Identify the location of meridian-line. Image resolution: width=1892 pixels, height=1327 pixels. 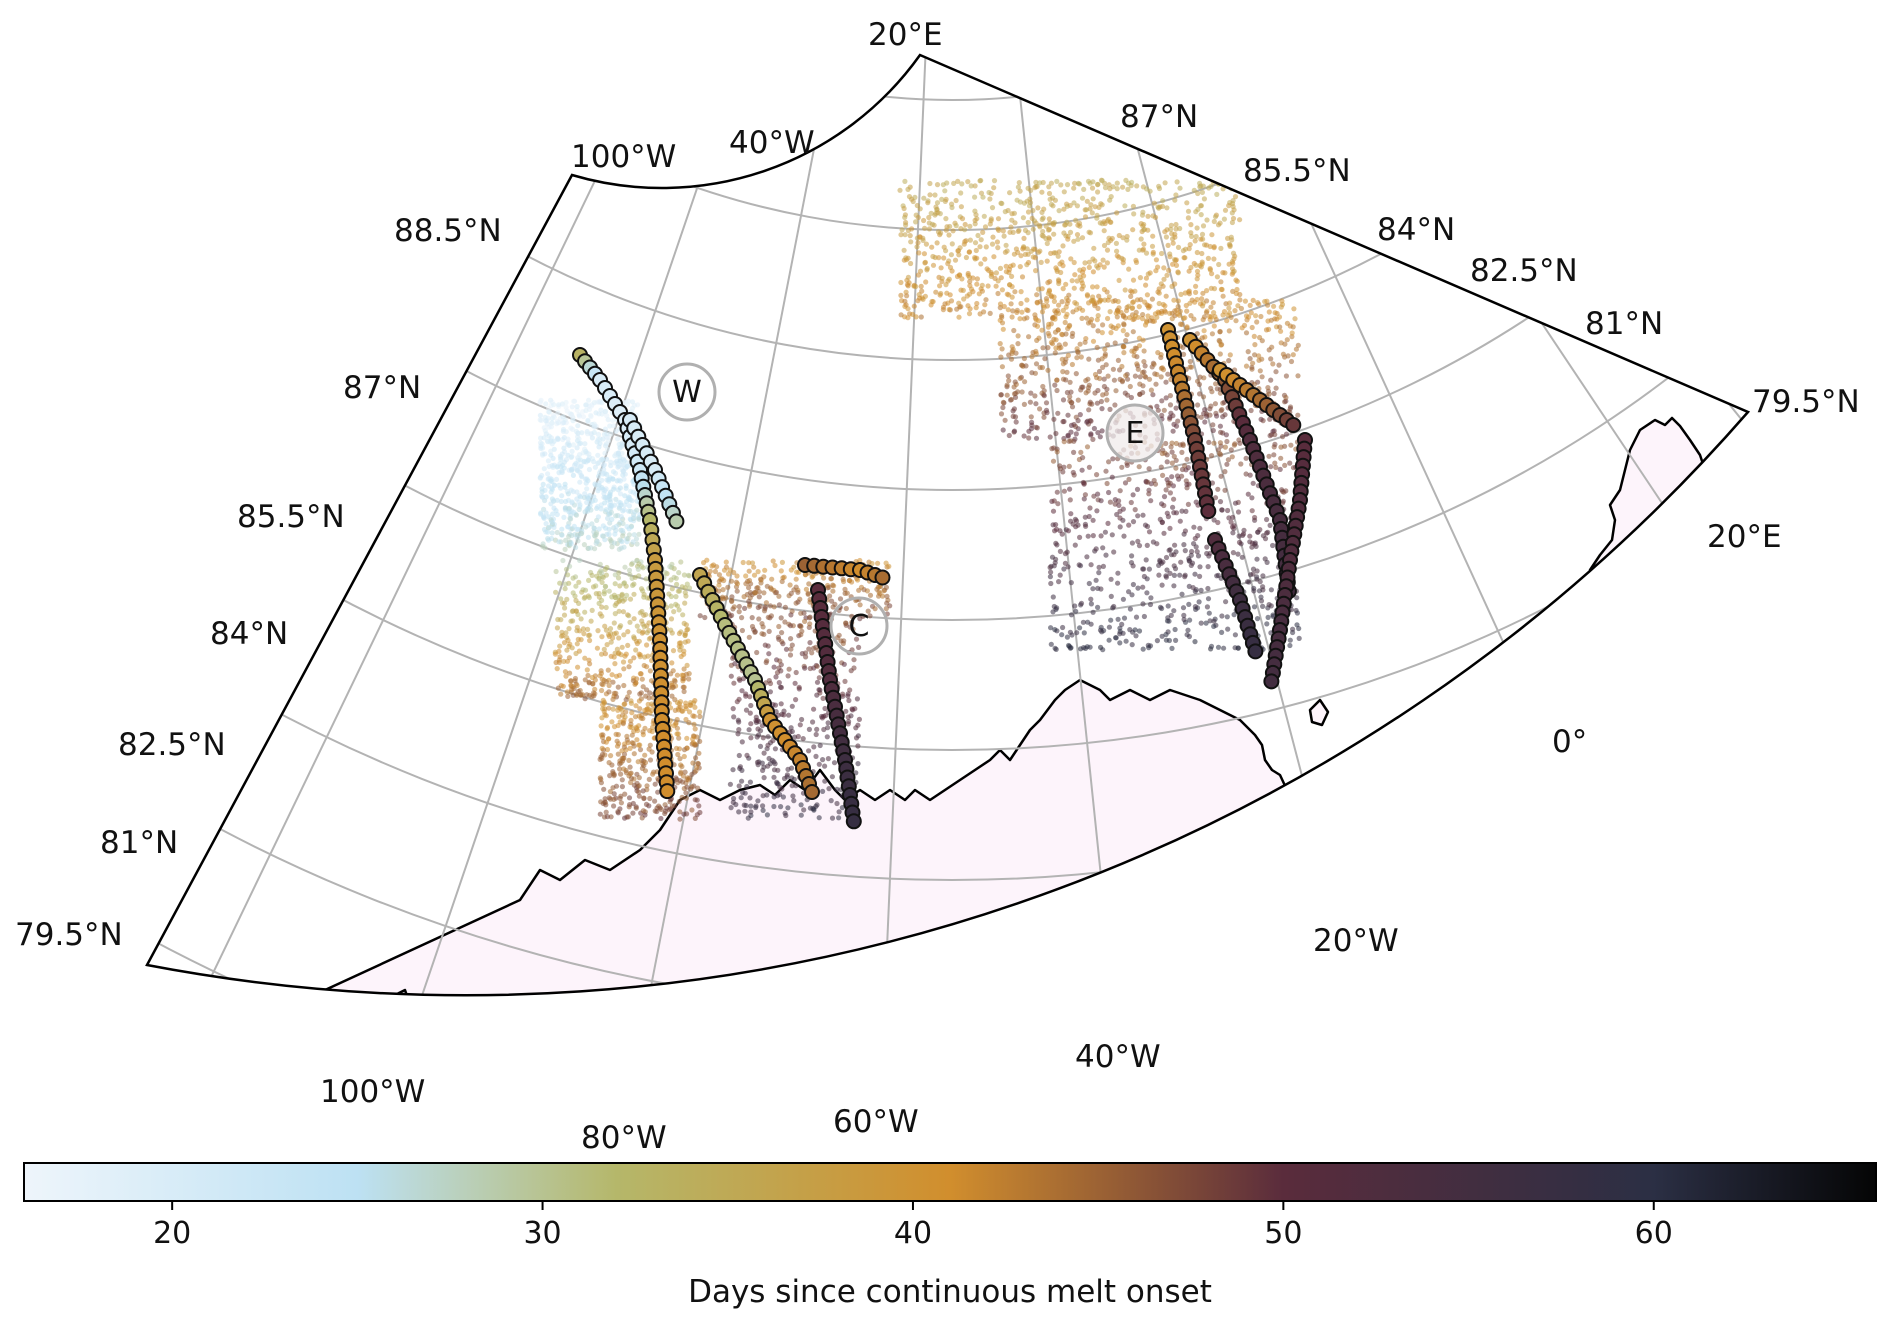
(788, 525).